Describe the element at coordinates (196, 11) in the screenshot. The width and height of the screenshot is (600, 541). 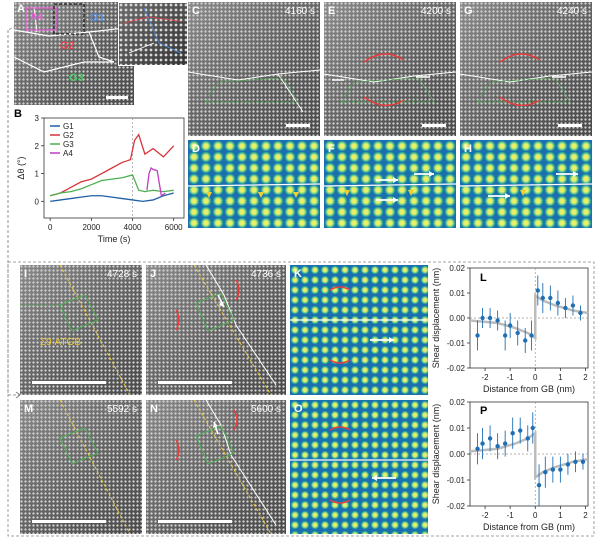
I see `panel-c-letter: C` at that location.